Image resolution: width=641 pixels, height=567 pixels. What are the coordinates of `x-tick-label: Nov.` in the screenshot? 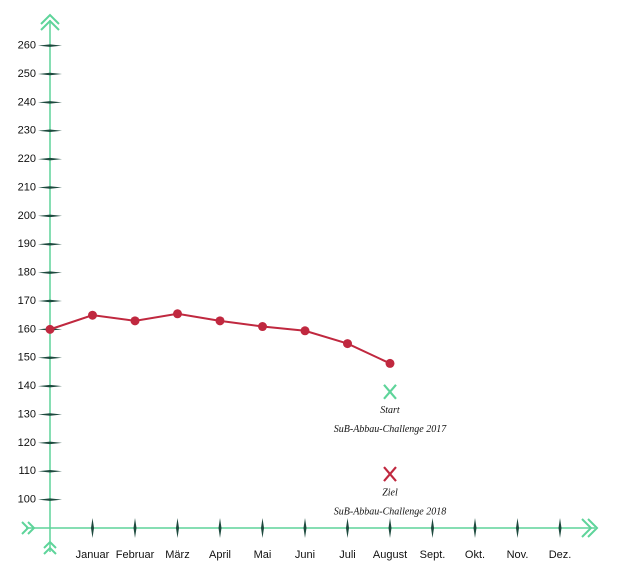 It's located at (518, 555).